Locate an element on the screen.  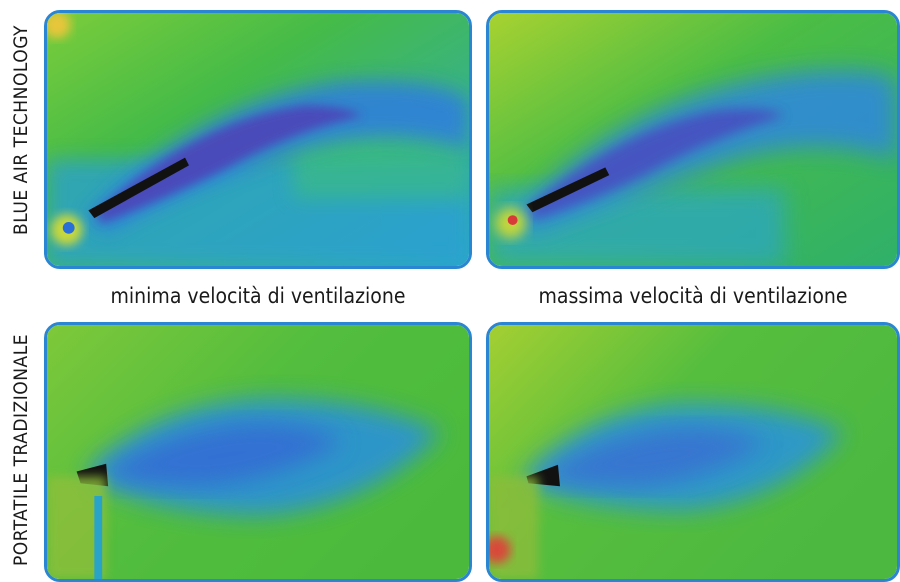
caption-min-speed: minima velocità di ventilazione is located at coordinates (258, 296).